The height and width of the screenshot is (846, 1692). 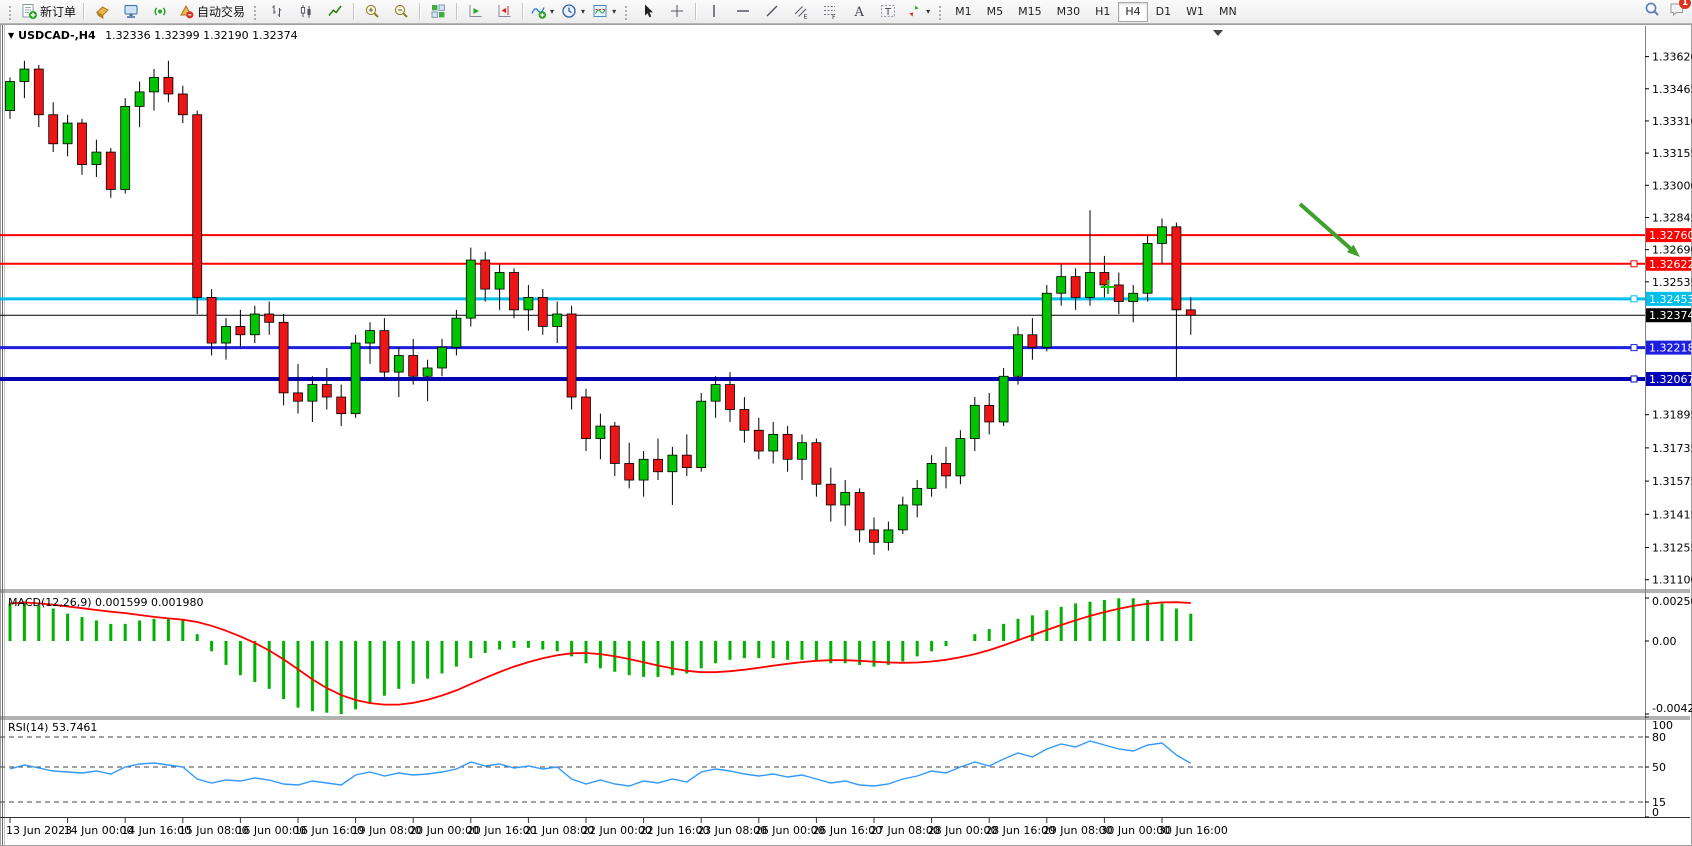 I want to click on signals-button, so click(x=160, y=12).